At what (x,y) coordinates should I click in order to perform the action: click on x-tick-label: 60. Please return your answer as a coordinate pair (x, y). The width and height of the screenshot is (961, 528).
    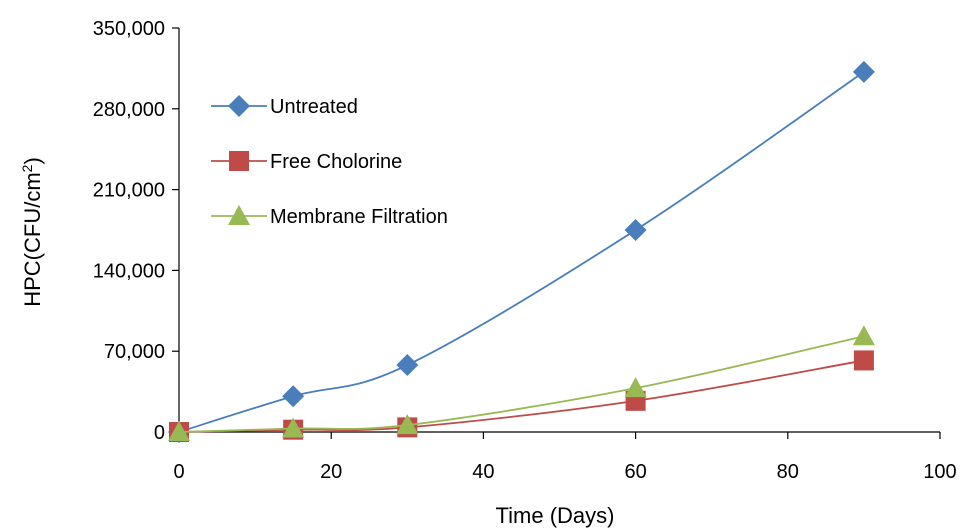
    Looking at the image, I should click on (635, 472).